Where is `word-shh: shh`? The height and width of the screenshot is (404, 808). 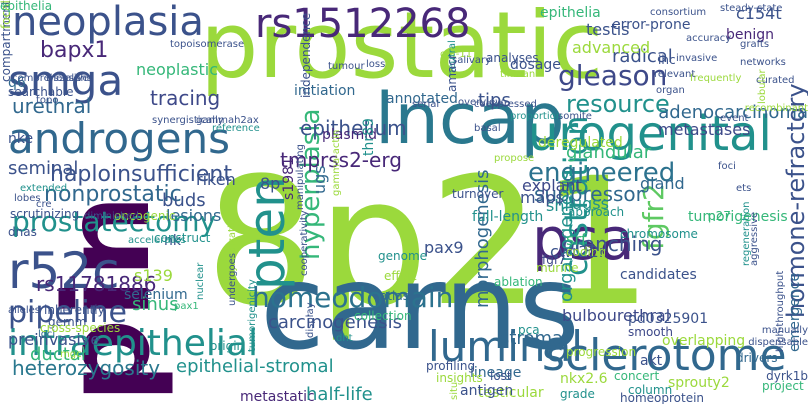 word-shh: shh is located at coordinates (560, 205).